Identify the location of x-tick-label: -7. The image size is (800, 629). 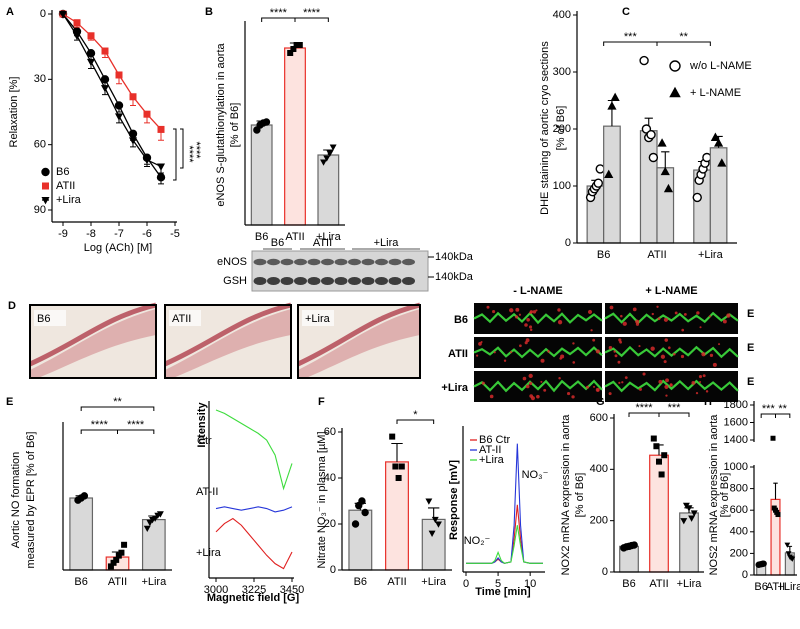
(119, 234).